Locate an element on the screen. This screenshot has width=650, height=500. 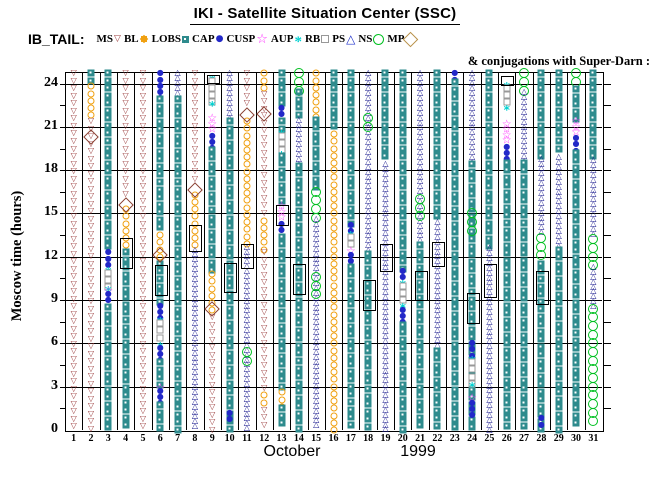
bl-glyph is located at coordinates (144, 39).